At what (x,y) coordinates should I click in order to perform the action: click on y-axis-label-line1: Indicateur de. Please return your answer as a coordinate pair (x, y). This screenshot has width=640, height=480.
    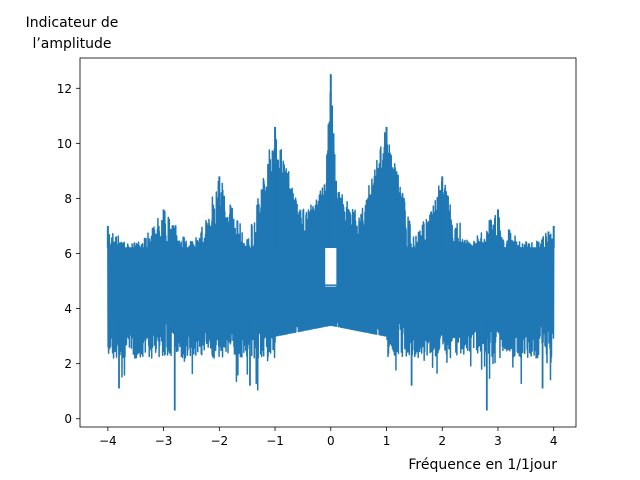
    Looking at the image, I should click on (72, 23).